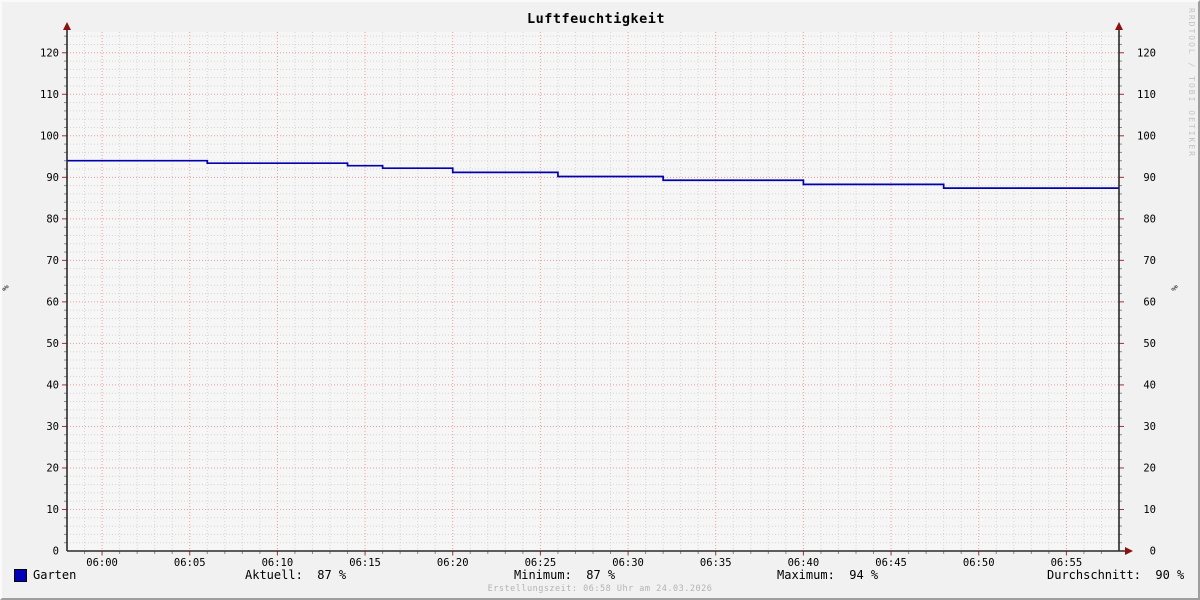 The width and height of the screenshot is (1200, 600). What do you see at coordinates (891, 563) in the screenshot?
I see `x-tick-label: 06:45` at bounding box center [891, 563].